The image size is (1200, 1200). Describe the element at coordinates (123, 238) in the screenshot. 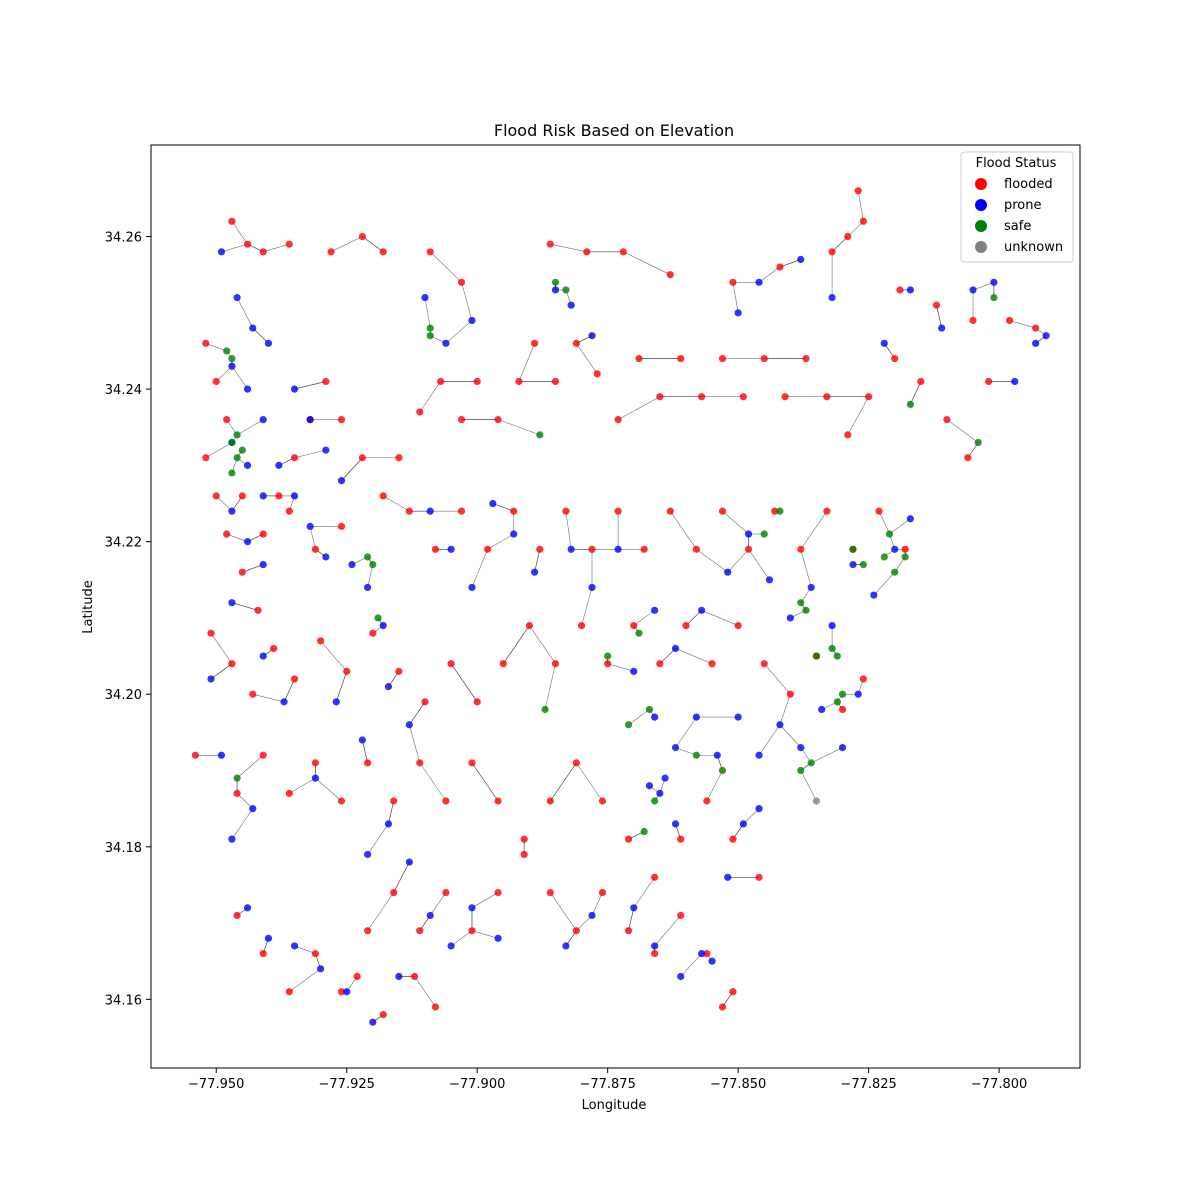

I see `y-tick-label: 34.26` at that location.